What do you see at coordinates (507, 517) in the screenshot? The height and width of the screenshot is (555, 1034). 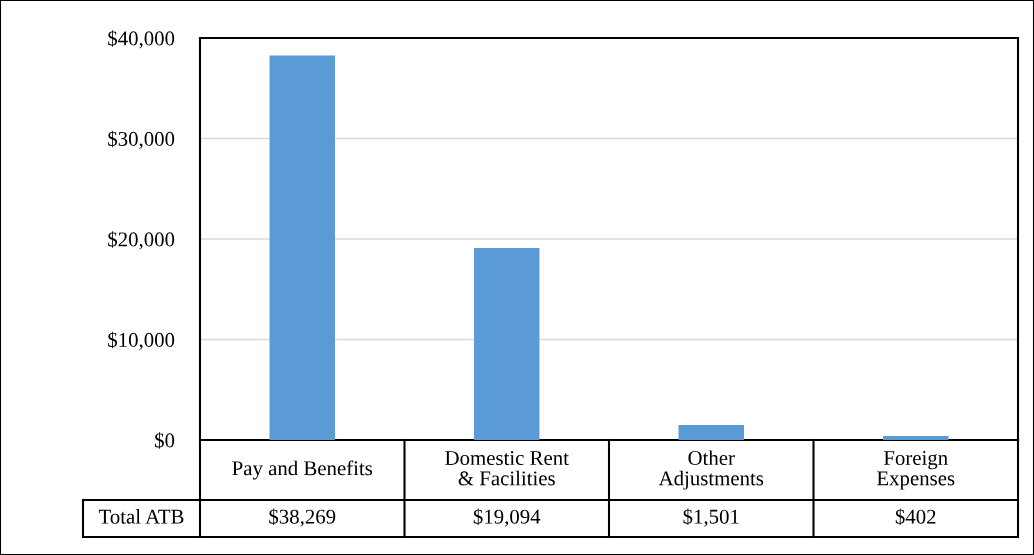 I see `data-label: $19,094` at bounding box center [507, 517].